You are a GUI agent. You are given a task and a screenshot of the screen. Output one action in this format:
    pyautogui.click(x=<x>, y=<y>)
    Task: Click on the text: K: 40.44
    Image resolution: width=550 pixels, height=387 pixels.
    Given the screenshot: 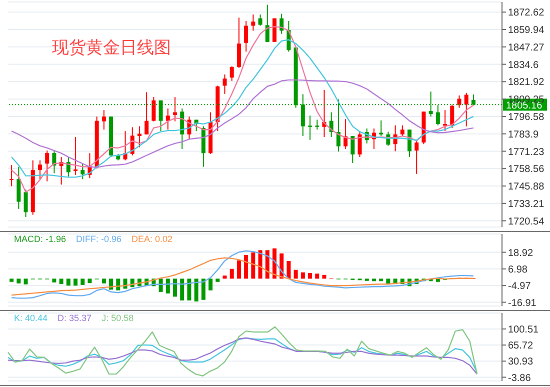 What is the action you would take?
    pyautogui.click(x=31, y=318)
    